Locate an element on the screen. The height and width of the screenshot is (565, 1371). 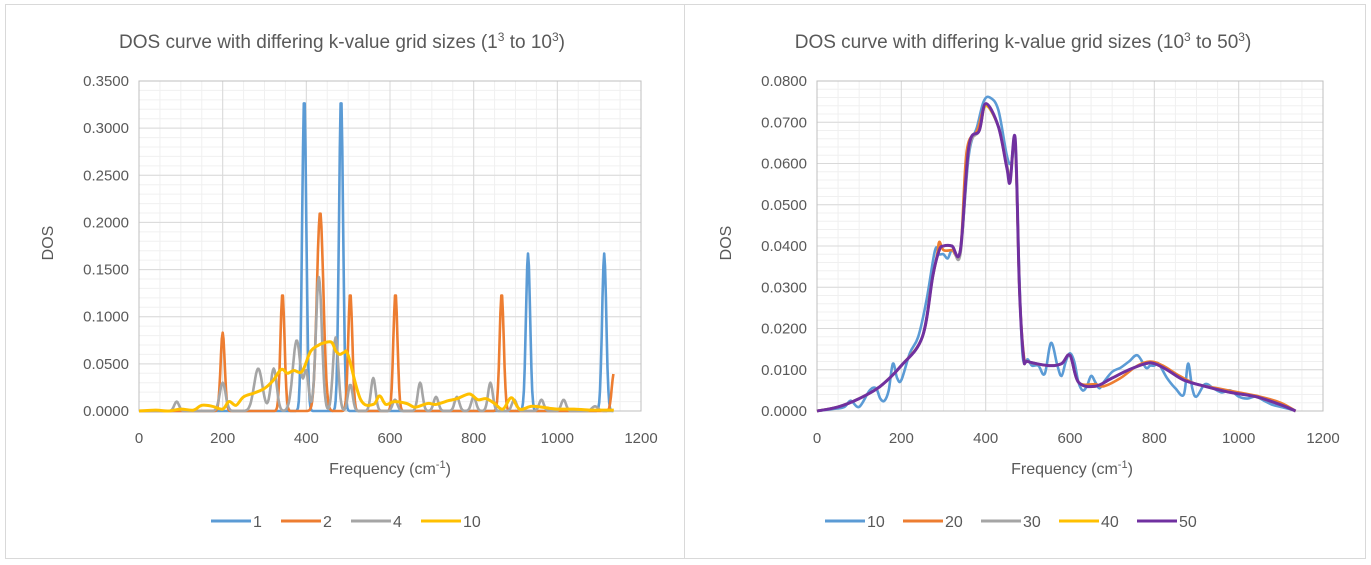
legend-item-30: 30 is located at coordinates (1011, 522).